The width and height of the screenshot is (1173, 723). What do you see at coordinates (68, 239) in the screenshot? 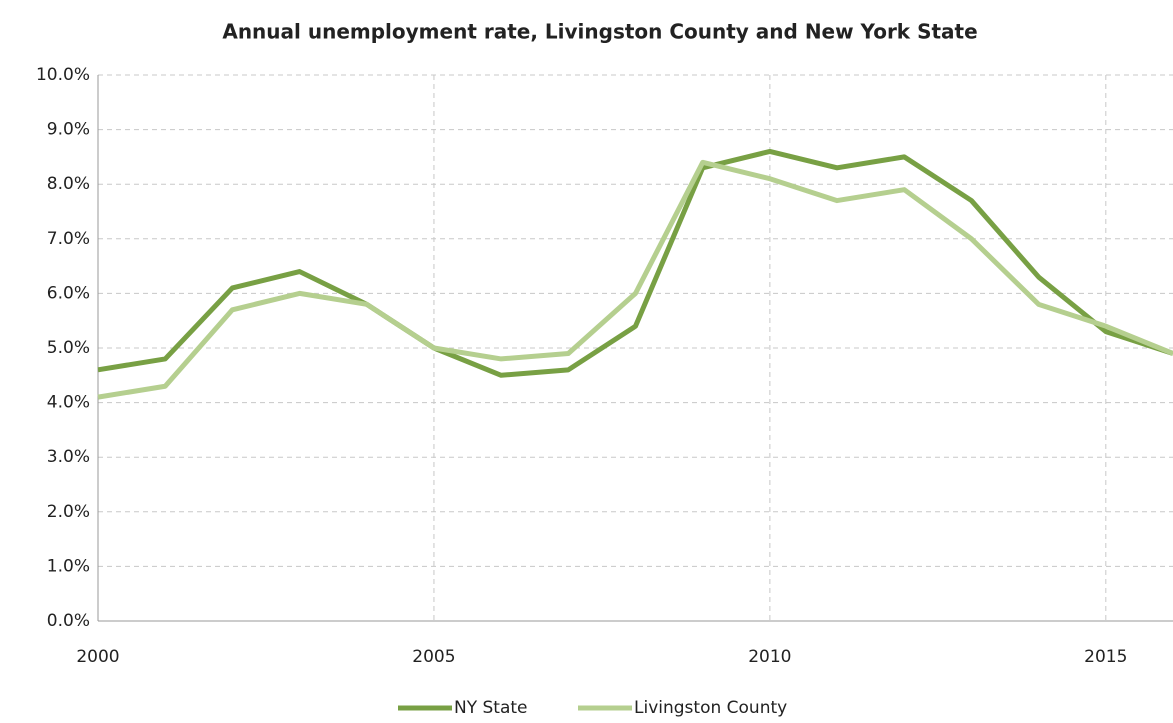
I see `y-tick-label: 7.0%` at bounding box center [68, 239].